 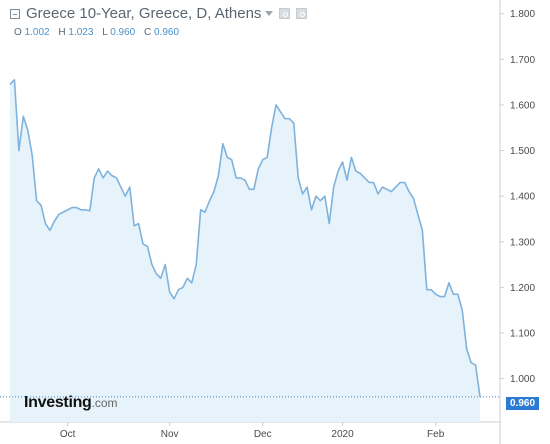 I want to click on y-tick-label: 1.100, so click(x=522, y=334).